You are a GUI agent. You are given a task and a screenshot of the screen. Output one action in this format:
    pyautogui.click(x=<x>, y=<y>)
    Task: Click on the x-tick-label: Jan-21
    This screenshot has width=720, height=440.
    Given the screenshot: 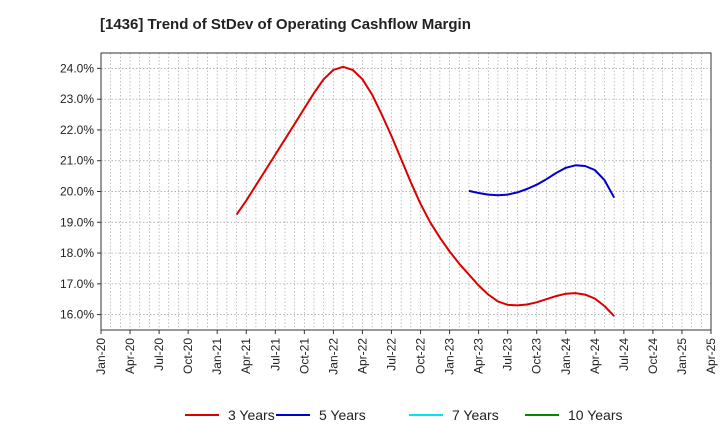 What is the action you would take?
    pyautogui.click(x=217, y=356)
    